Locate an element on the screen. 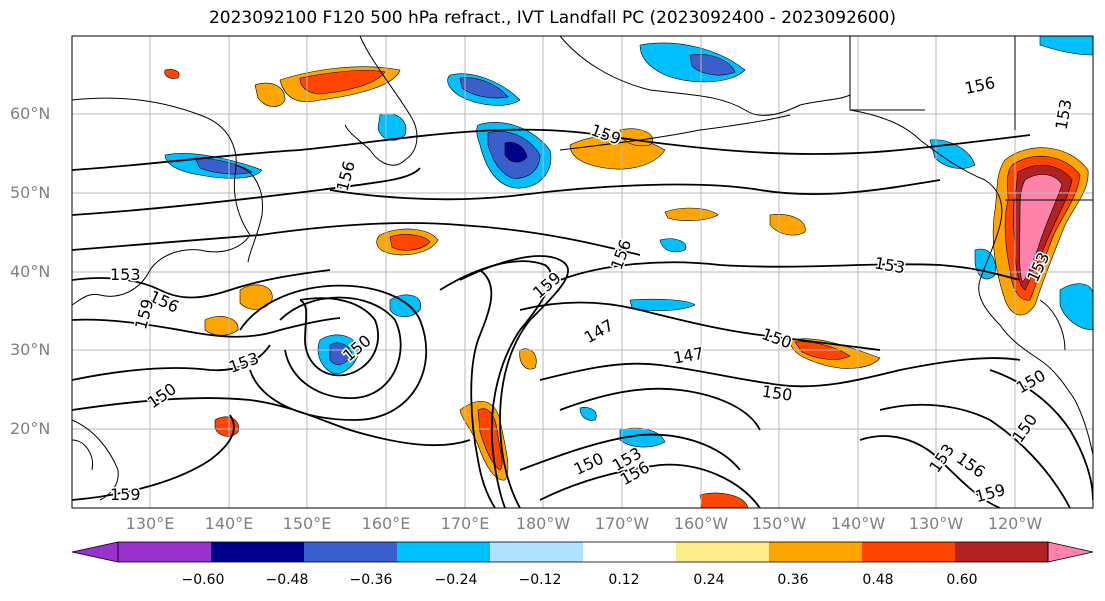 The image size is (1105, 601). lat-label: 20°N is located at coordinates (30, 428).